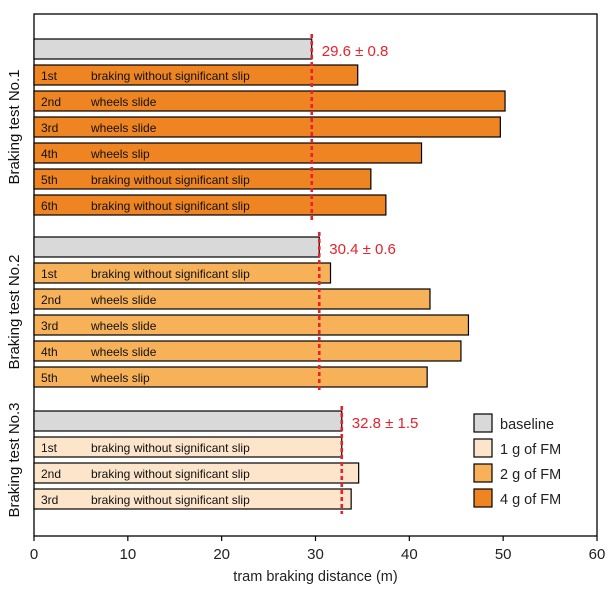 The image size is (615, 594). Describe the element at coordinates (355, 51) in the screenshot. I see `mean-annotation: 29.6 ± 0.8` at that location.